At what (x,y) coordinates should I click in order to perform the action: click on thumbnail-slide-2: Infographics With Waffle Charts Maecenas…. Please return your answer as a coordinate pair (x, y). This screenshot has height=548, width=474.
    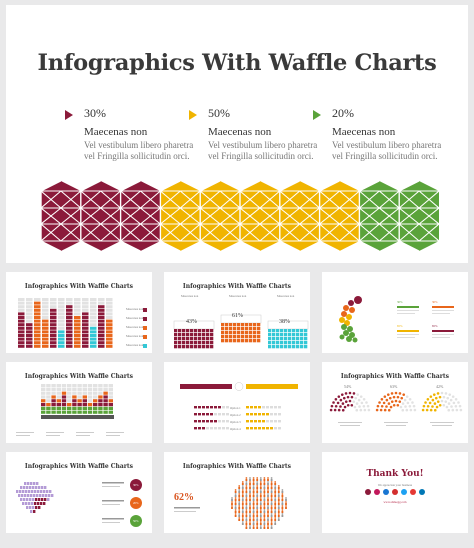
    Looking at the image, I should click on (237, 312).